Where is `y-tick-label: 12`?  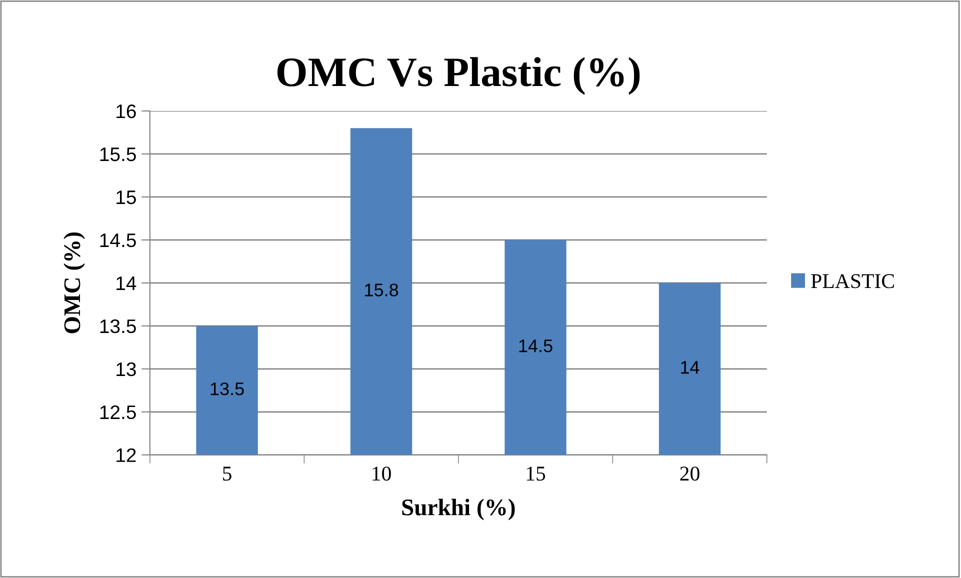
y-tick-label: 12 is located at coordinates (126, 455).